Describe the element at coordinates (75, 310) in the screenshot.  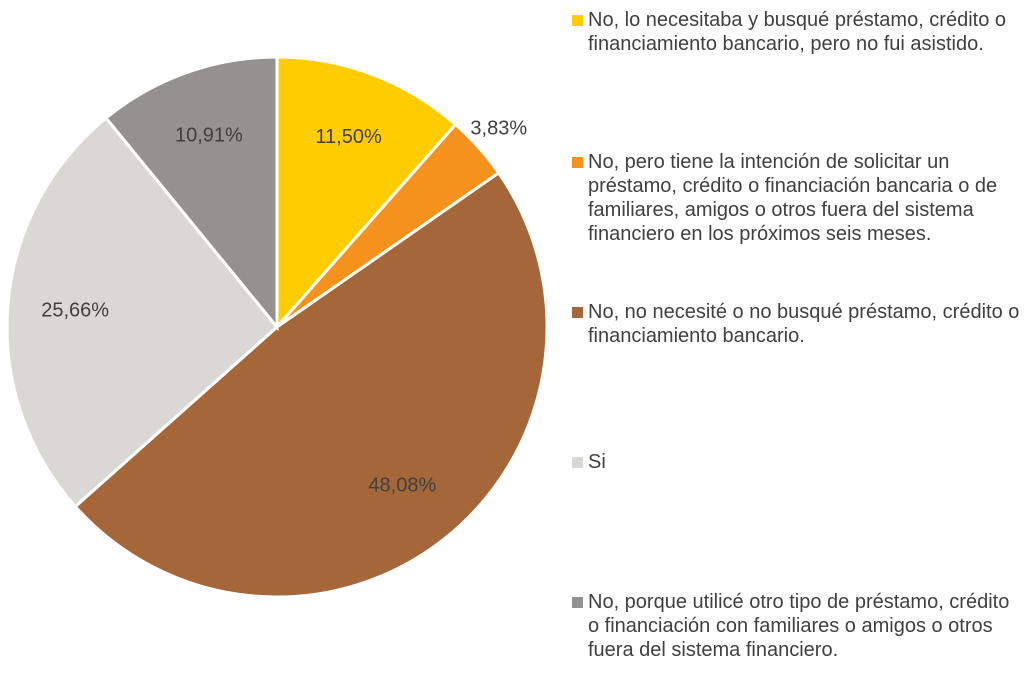
I see `data-label: 25,66%` at that location.